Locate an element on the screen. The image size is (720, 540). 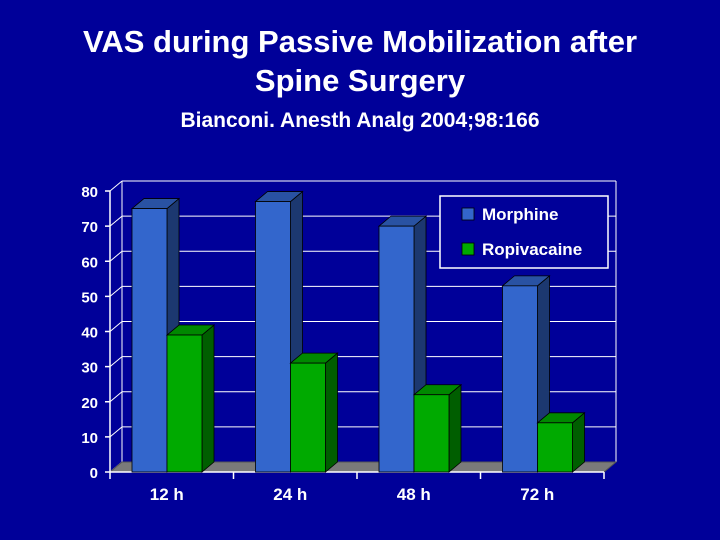
y-tick-label: 10 is located at coordinates (89, 438).